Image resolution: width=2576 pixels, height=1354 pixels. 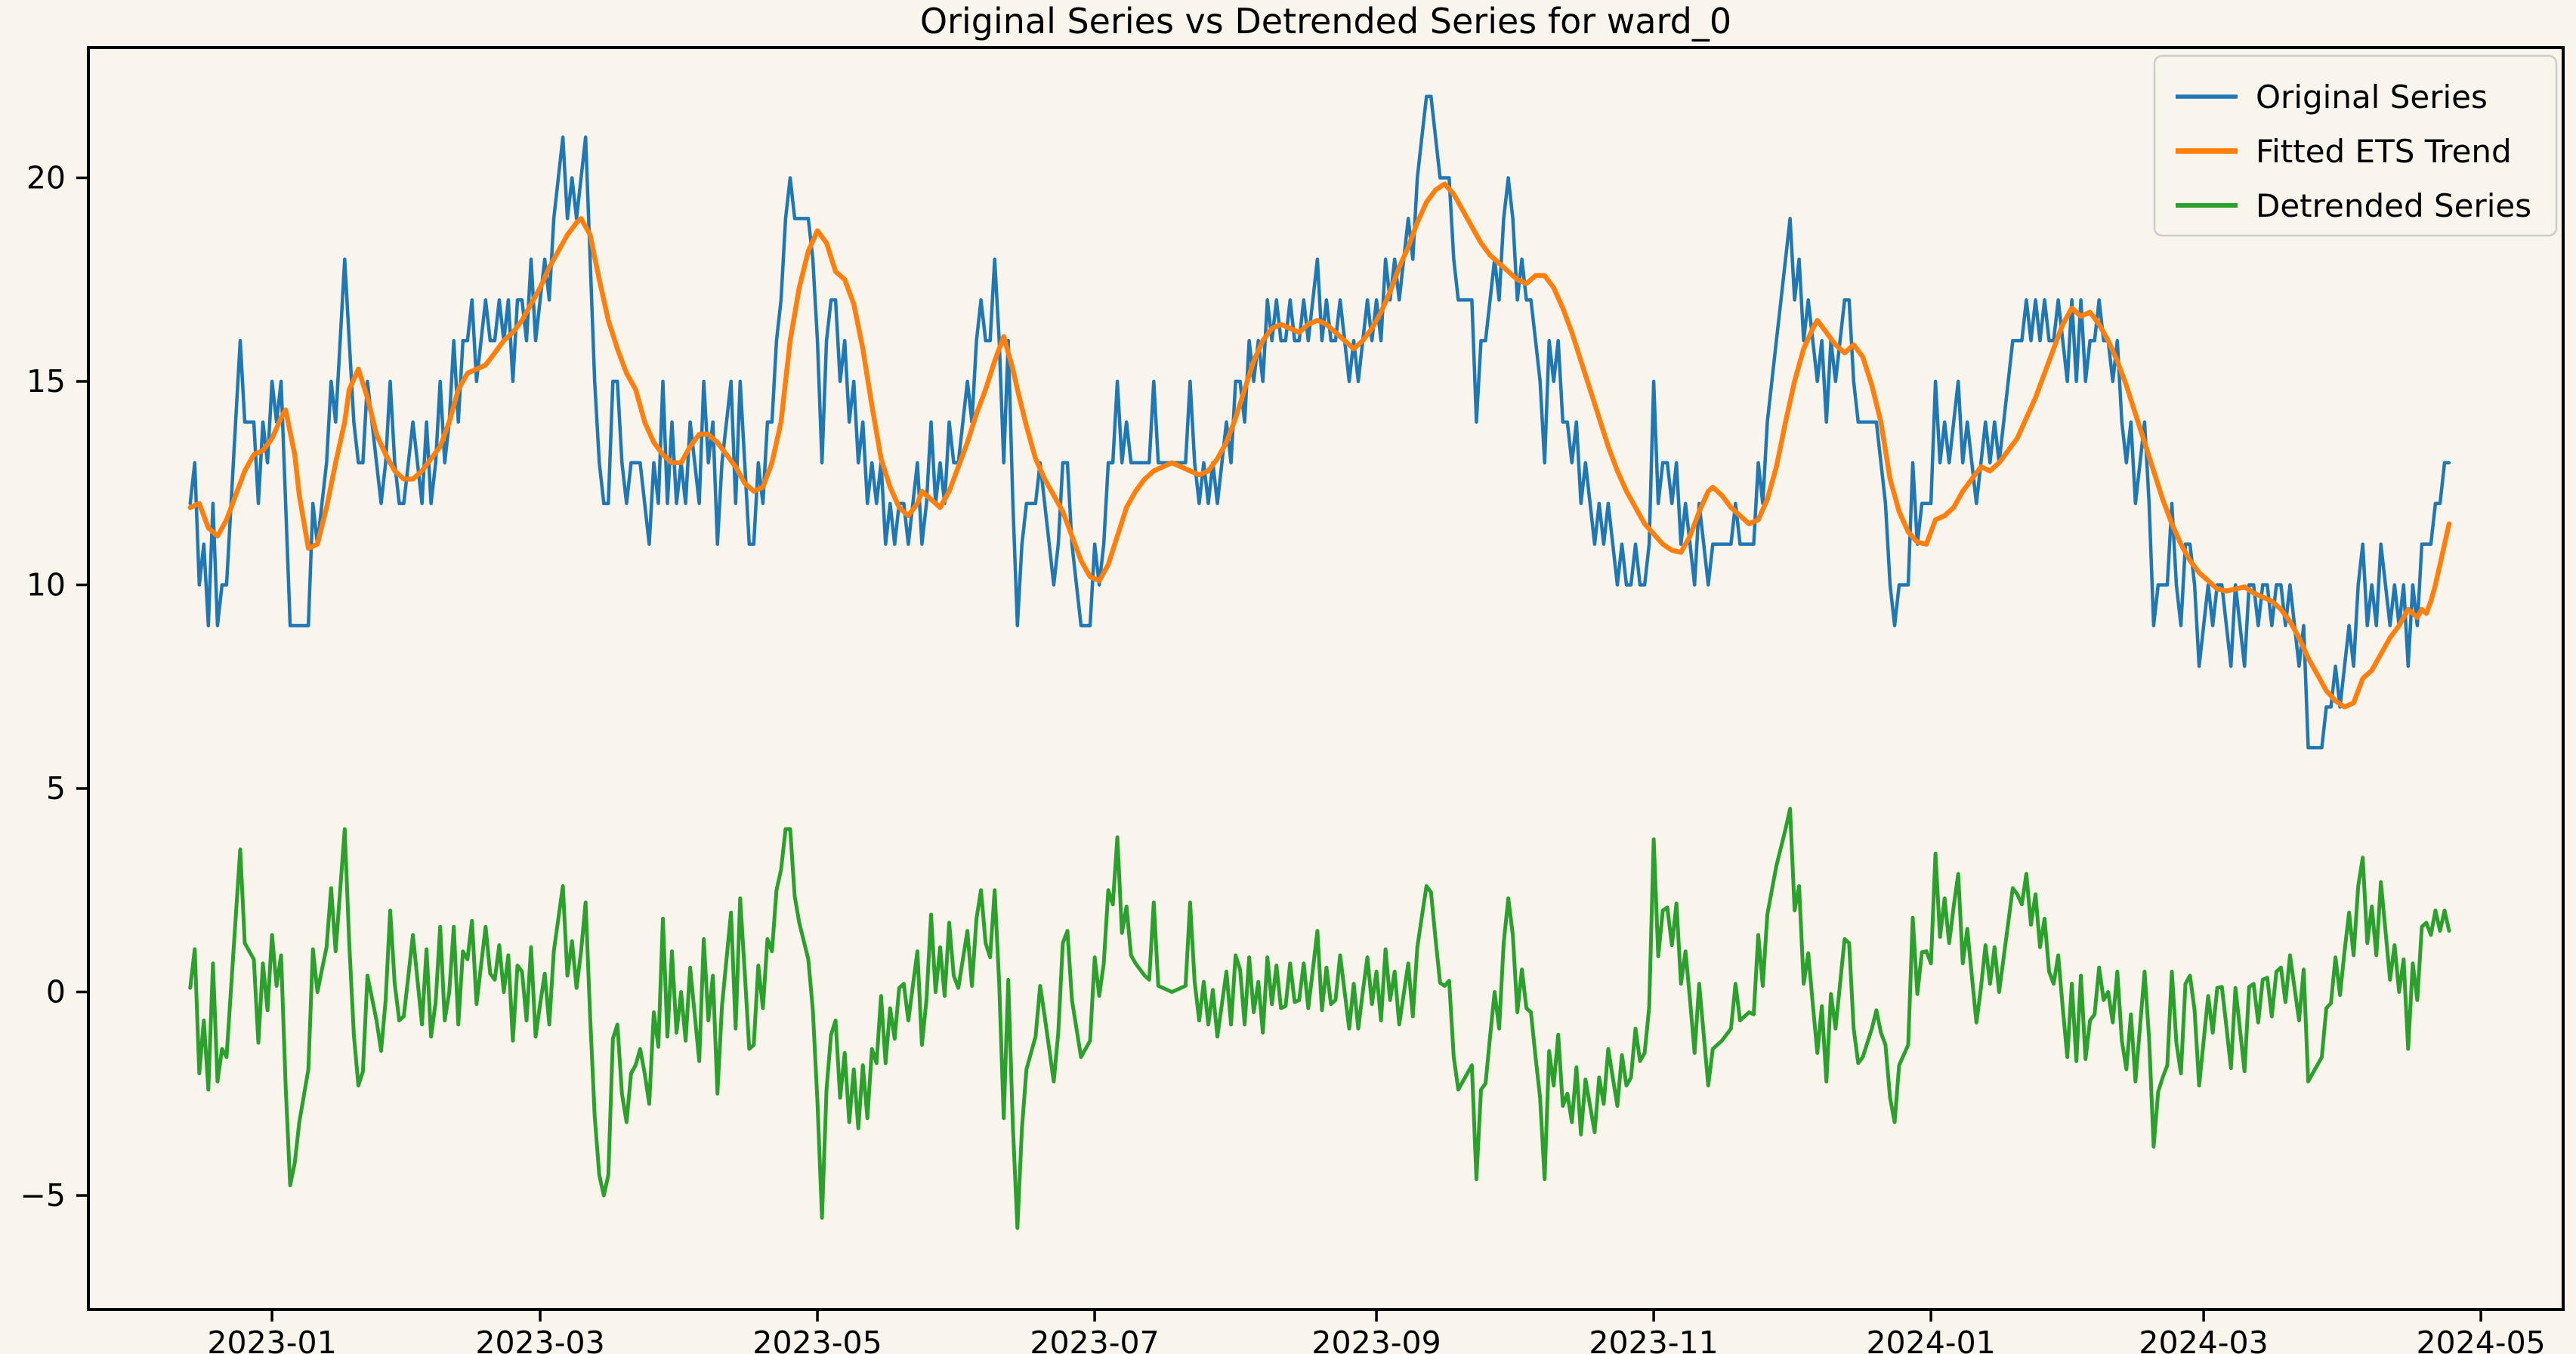 What do you see at coordinates (2384, 151) in the screenshot?
I see `legend-label-trend: Fitted ETS Trend` at bounding box center [2384, 151].